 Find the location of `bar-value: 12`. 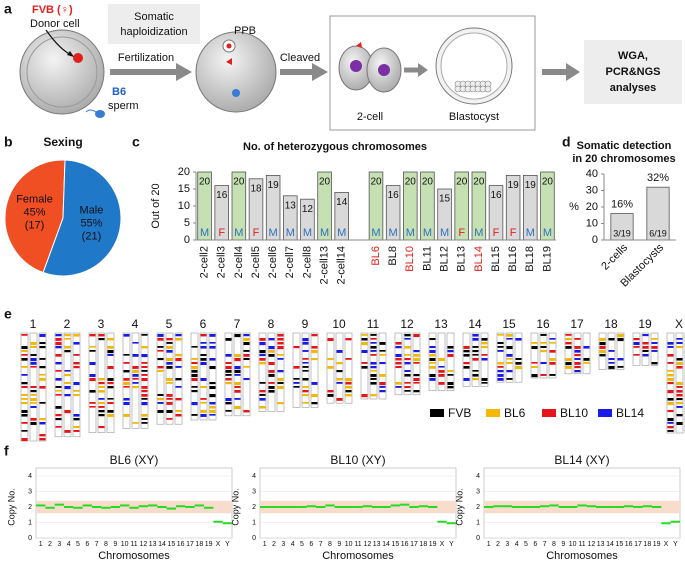

bar-value: 12 is located at coordinates (308, 209).